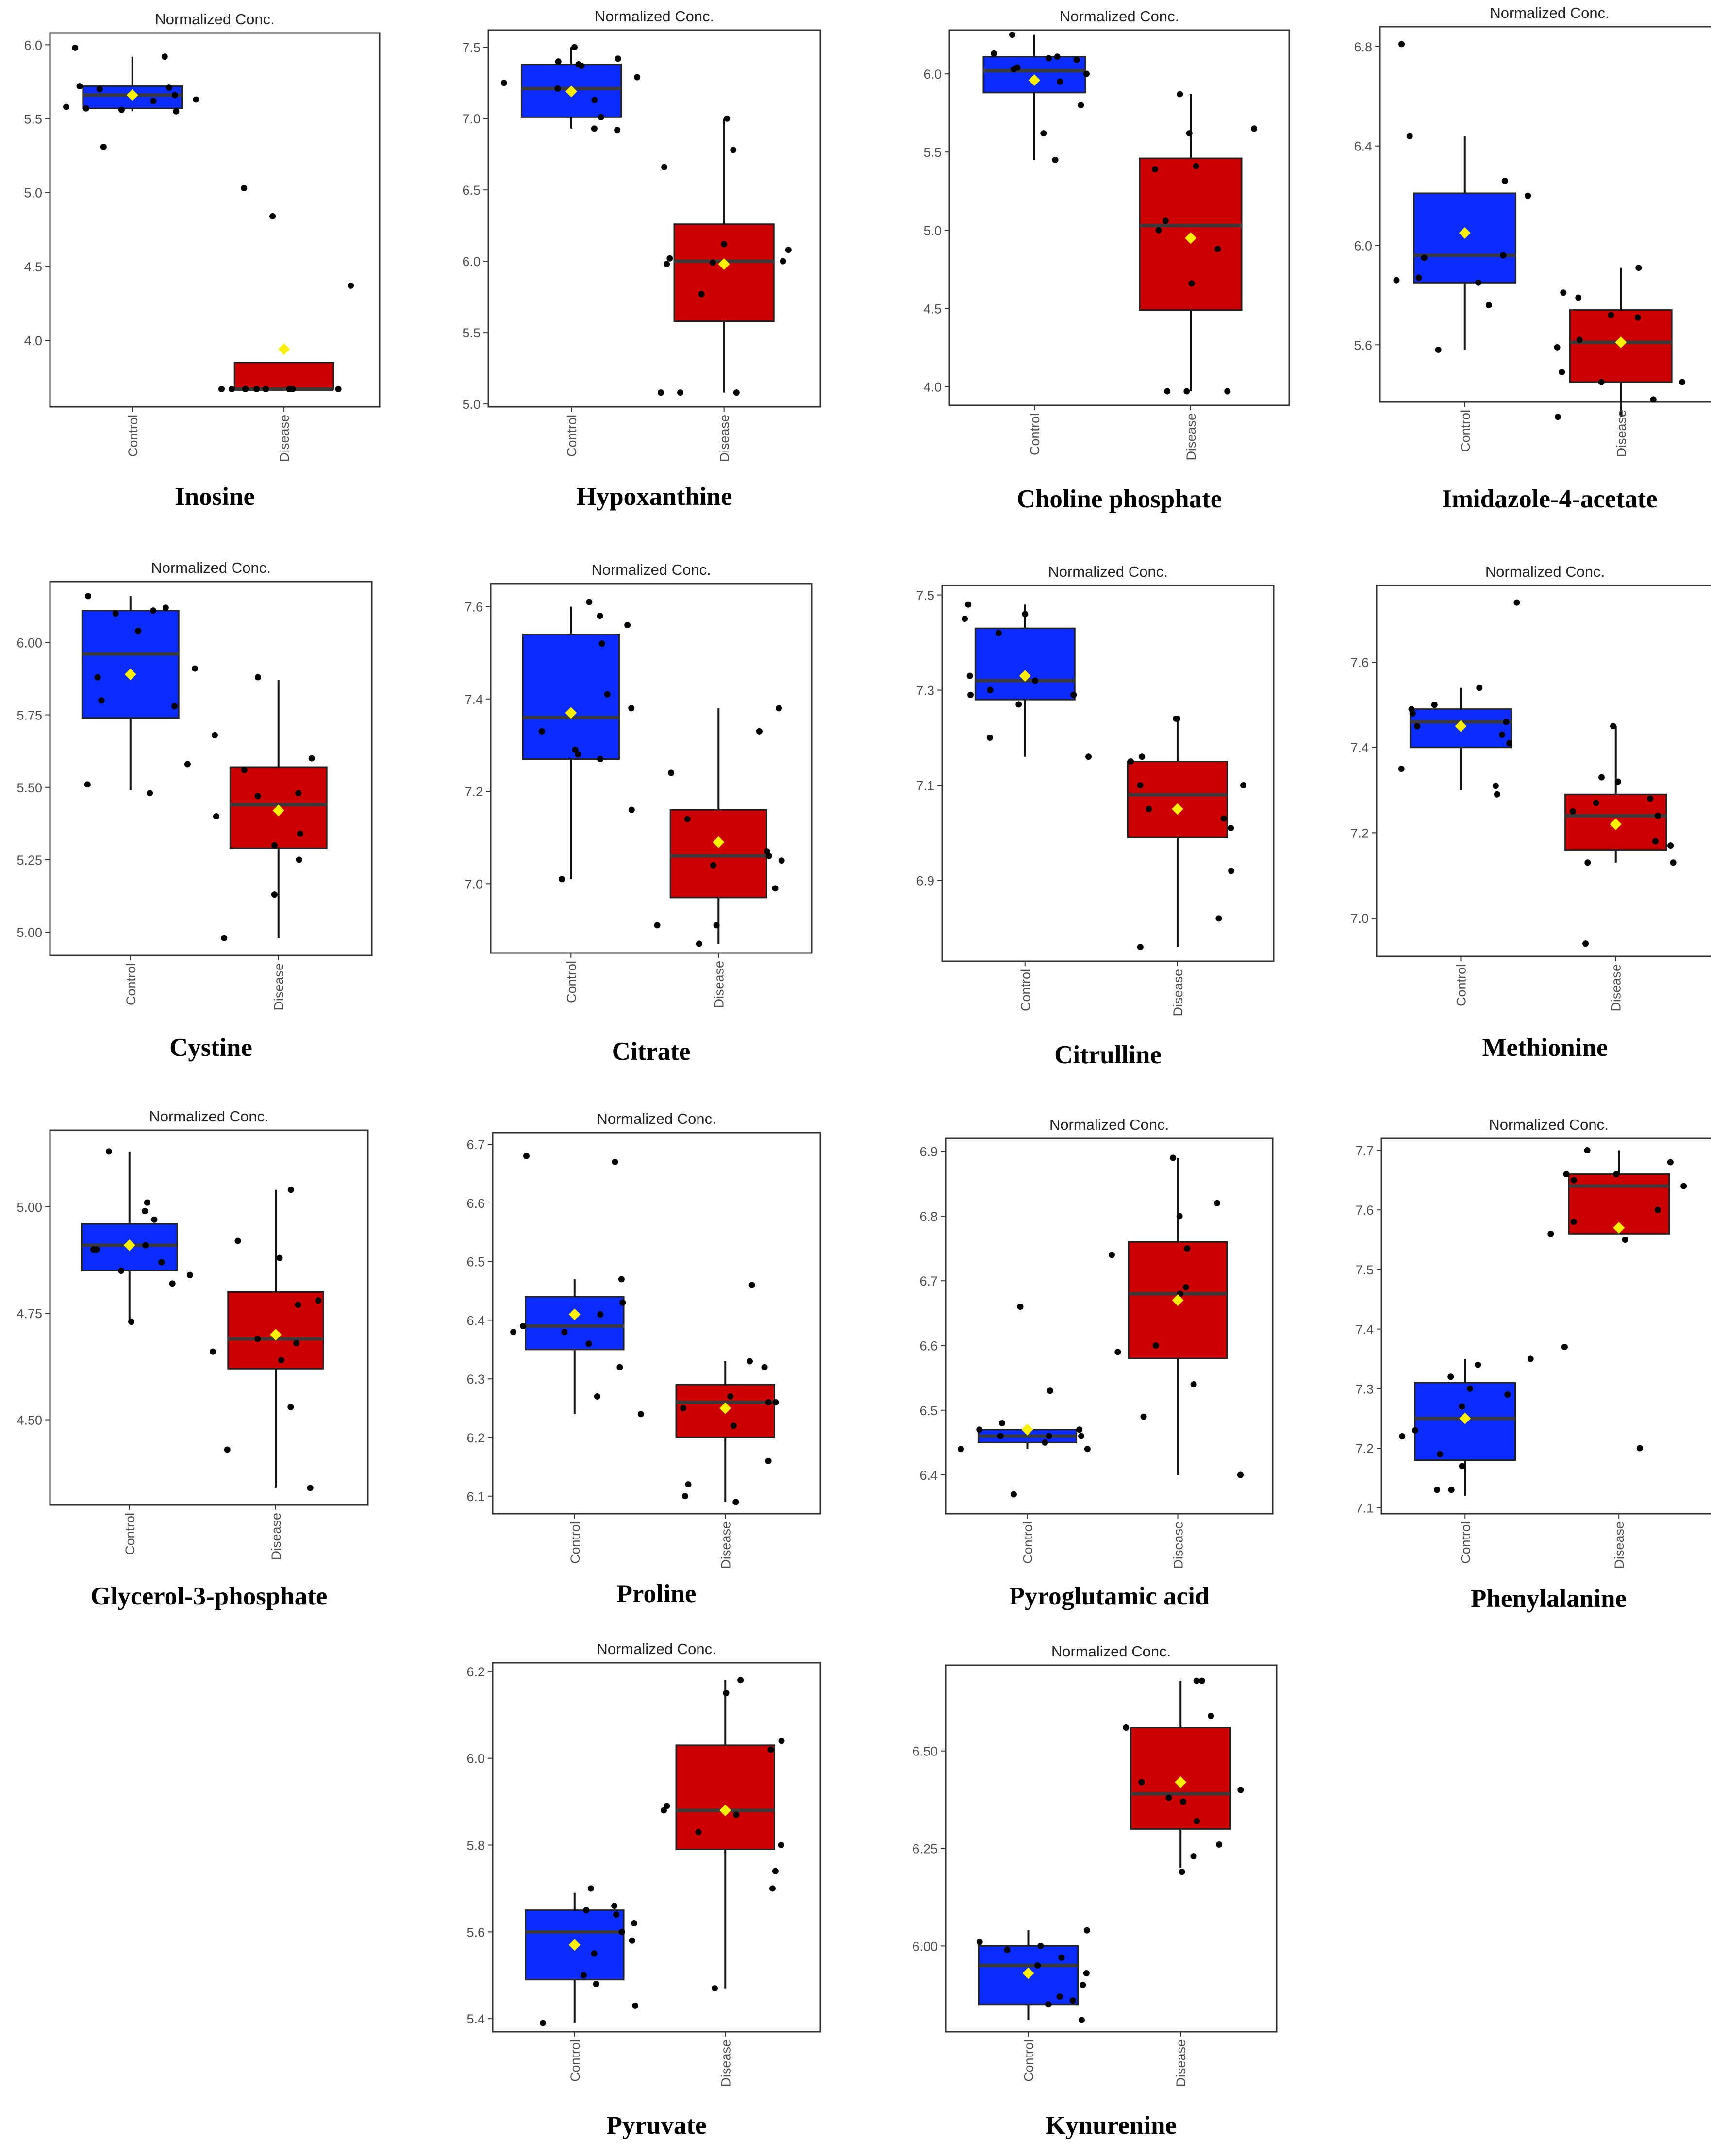 The image size is (1711, 2156). What do you see at coordinates (30, 860) in the screenshot?
I see `y-tick-label: 5.25` at bounding box center [30, 860].